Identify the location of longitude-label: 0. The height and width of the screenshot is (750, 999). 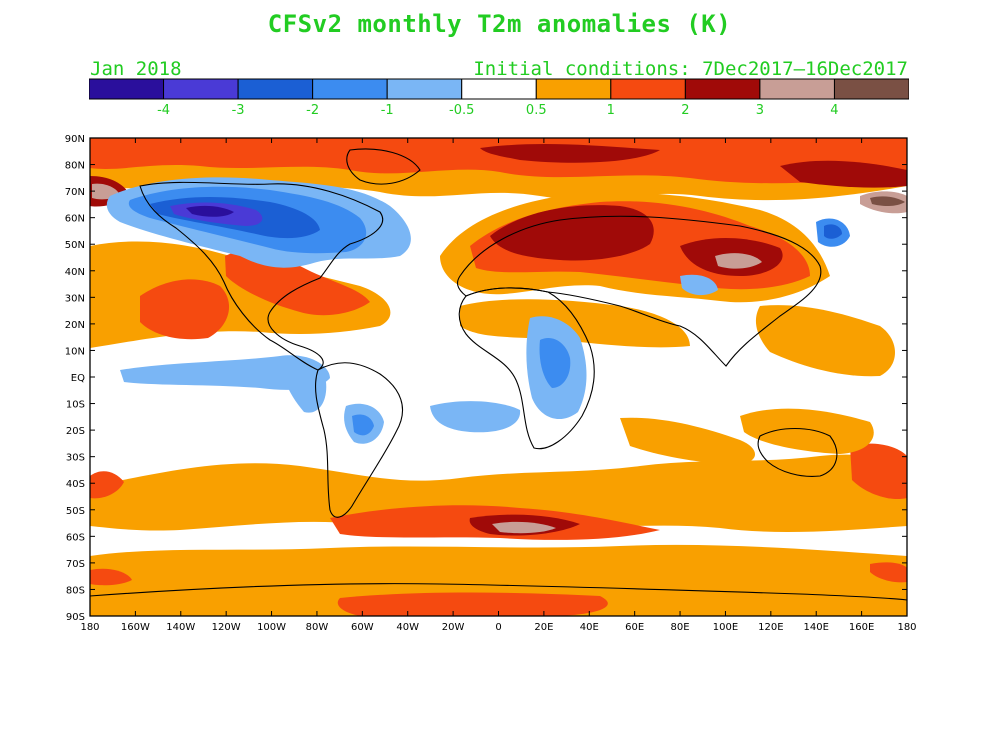
(498, 627).